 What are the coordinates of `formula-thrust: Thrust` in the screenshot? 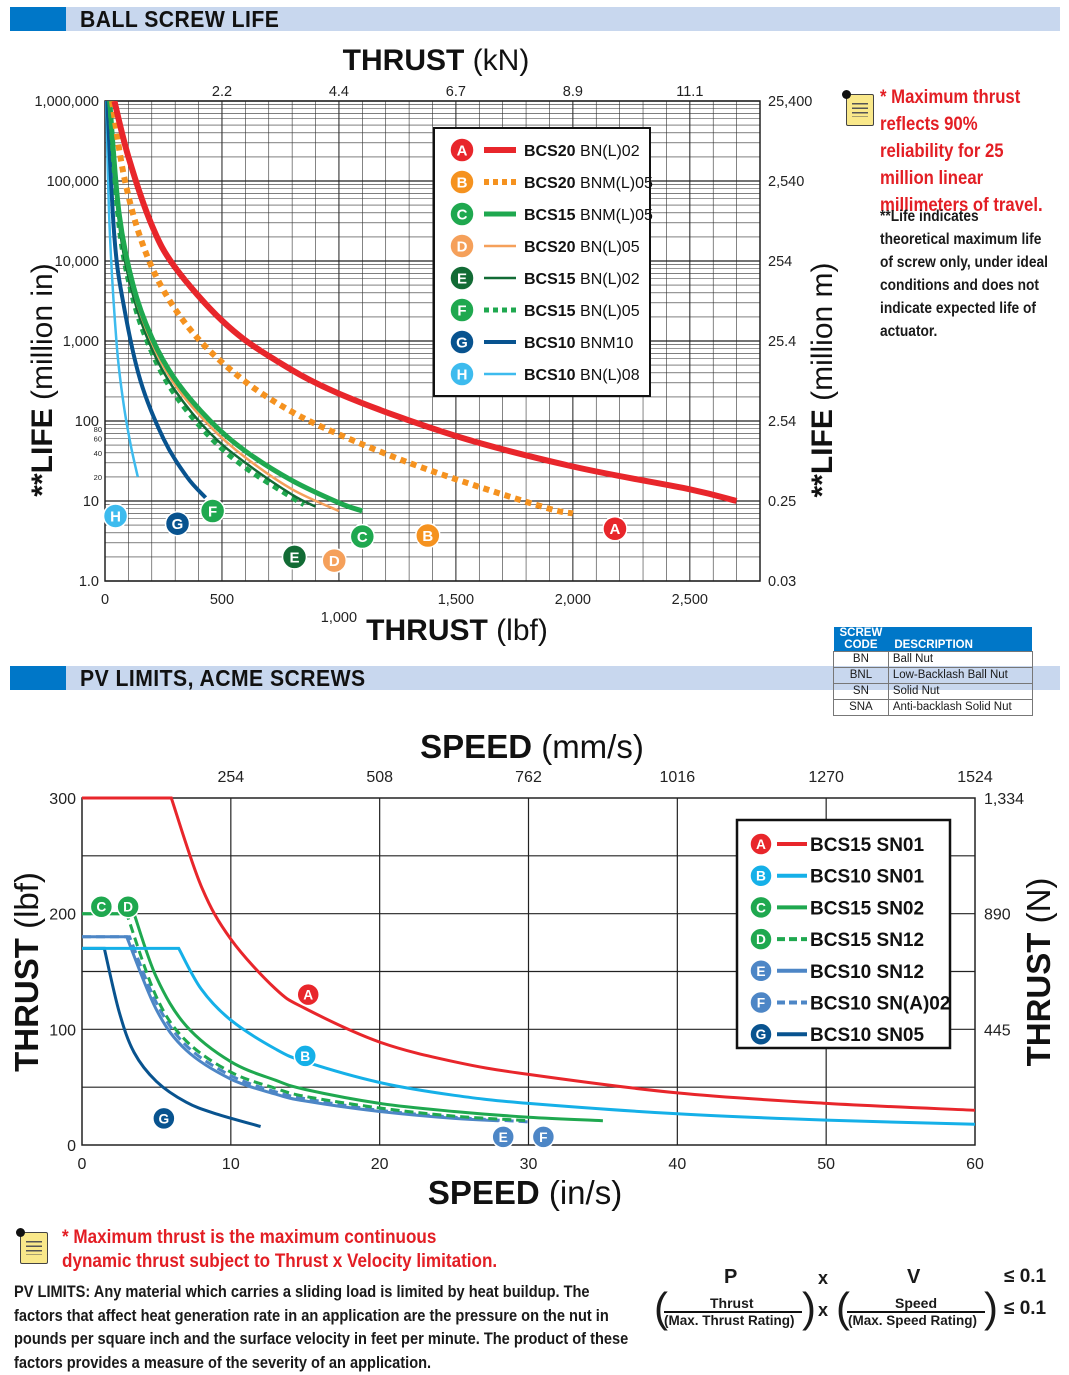 It's located at (732, 1303).